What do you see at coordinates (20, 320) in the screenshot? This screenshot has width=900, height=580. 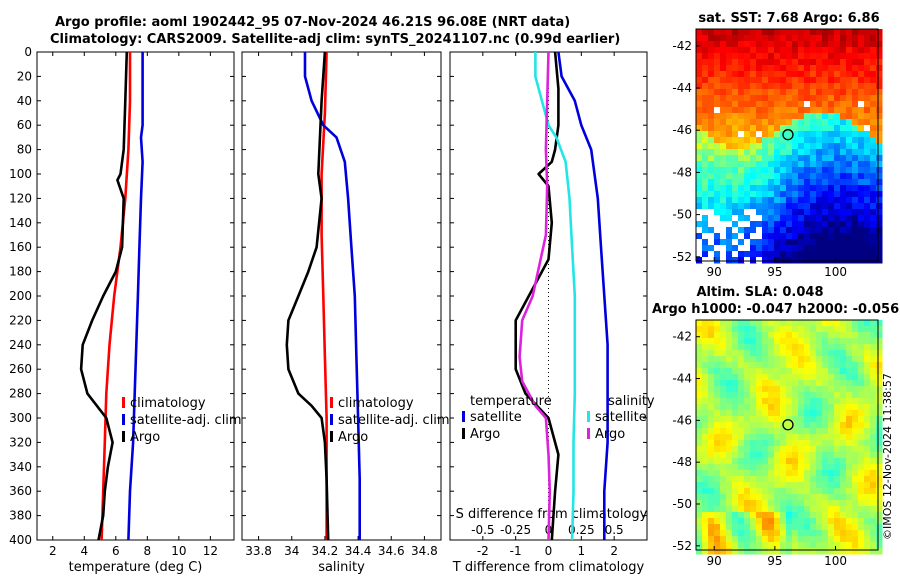 I see `y-tick-label: 220` at bounding box center [20, 320].